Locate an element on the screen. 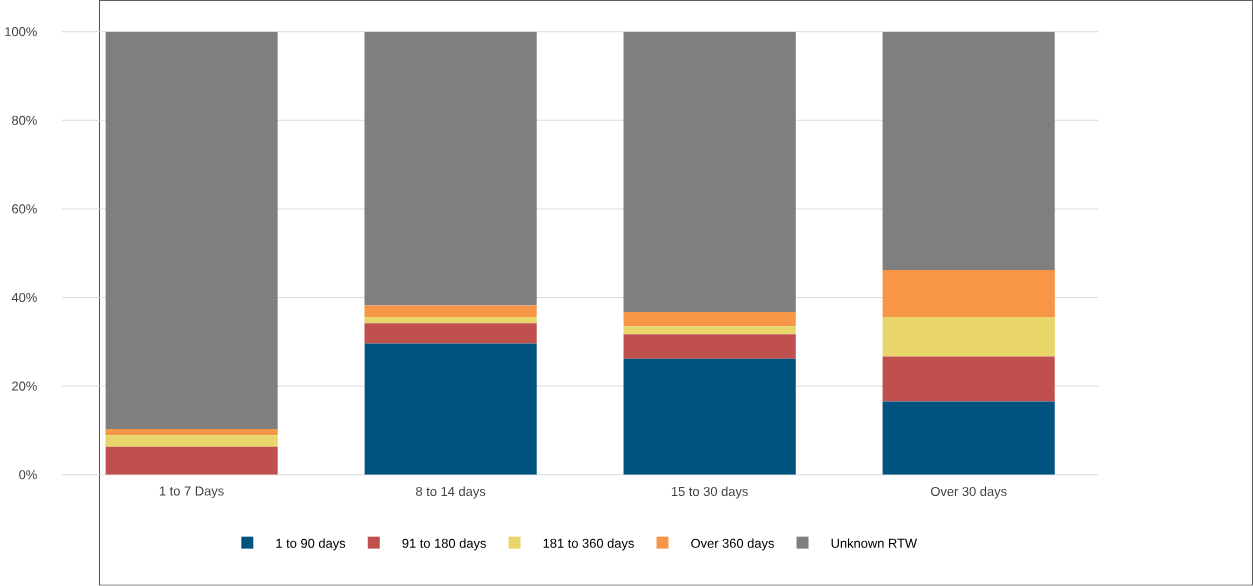  y-tick-label: 60% is located at coordinates (24, 209).